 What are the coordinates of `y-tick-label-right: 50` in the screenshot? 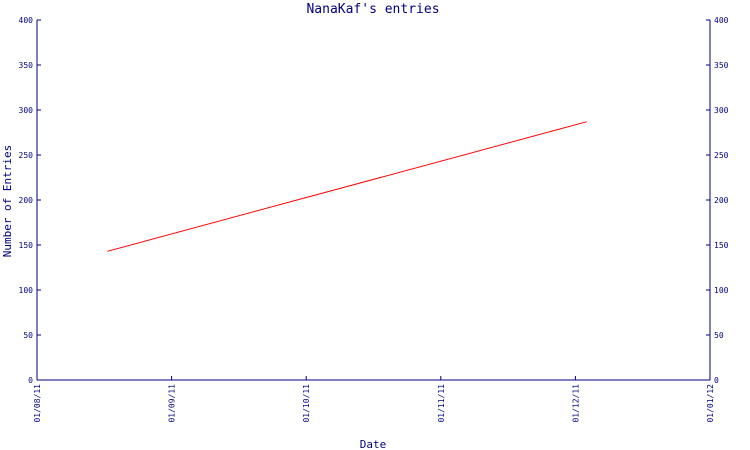 It's located at (719, 335).